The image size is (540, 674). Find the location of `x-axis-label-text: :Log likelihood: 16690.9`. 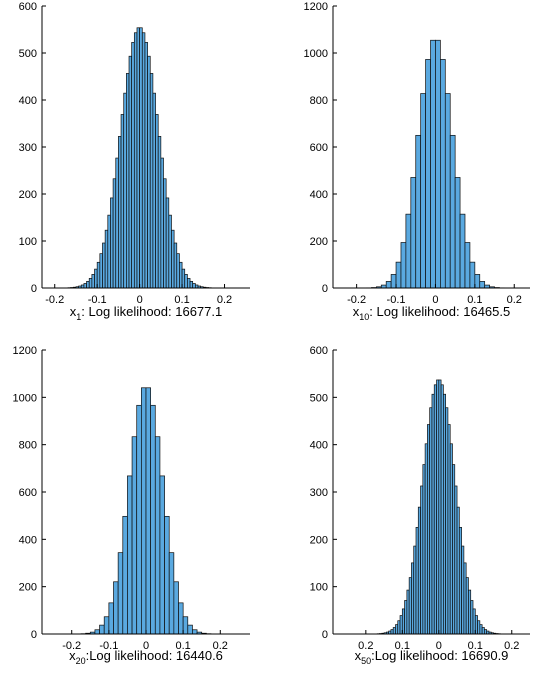

x-axis-label-text: :Log likelihood: 16690.9 is located at coordinates (439, 655).